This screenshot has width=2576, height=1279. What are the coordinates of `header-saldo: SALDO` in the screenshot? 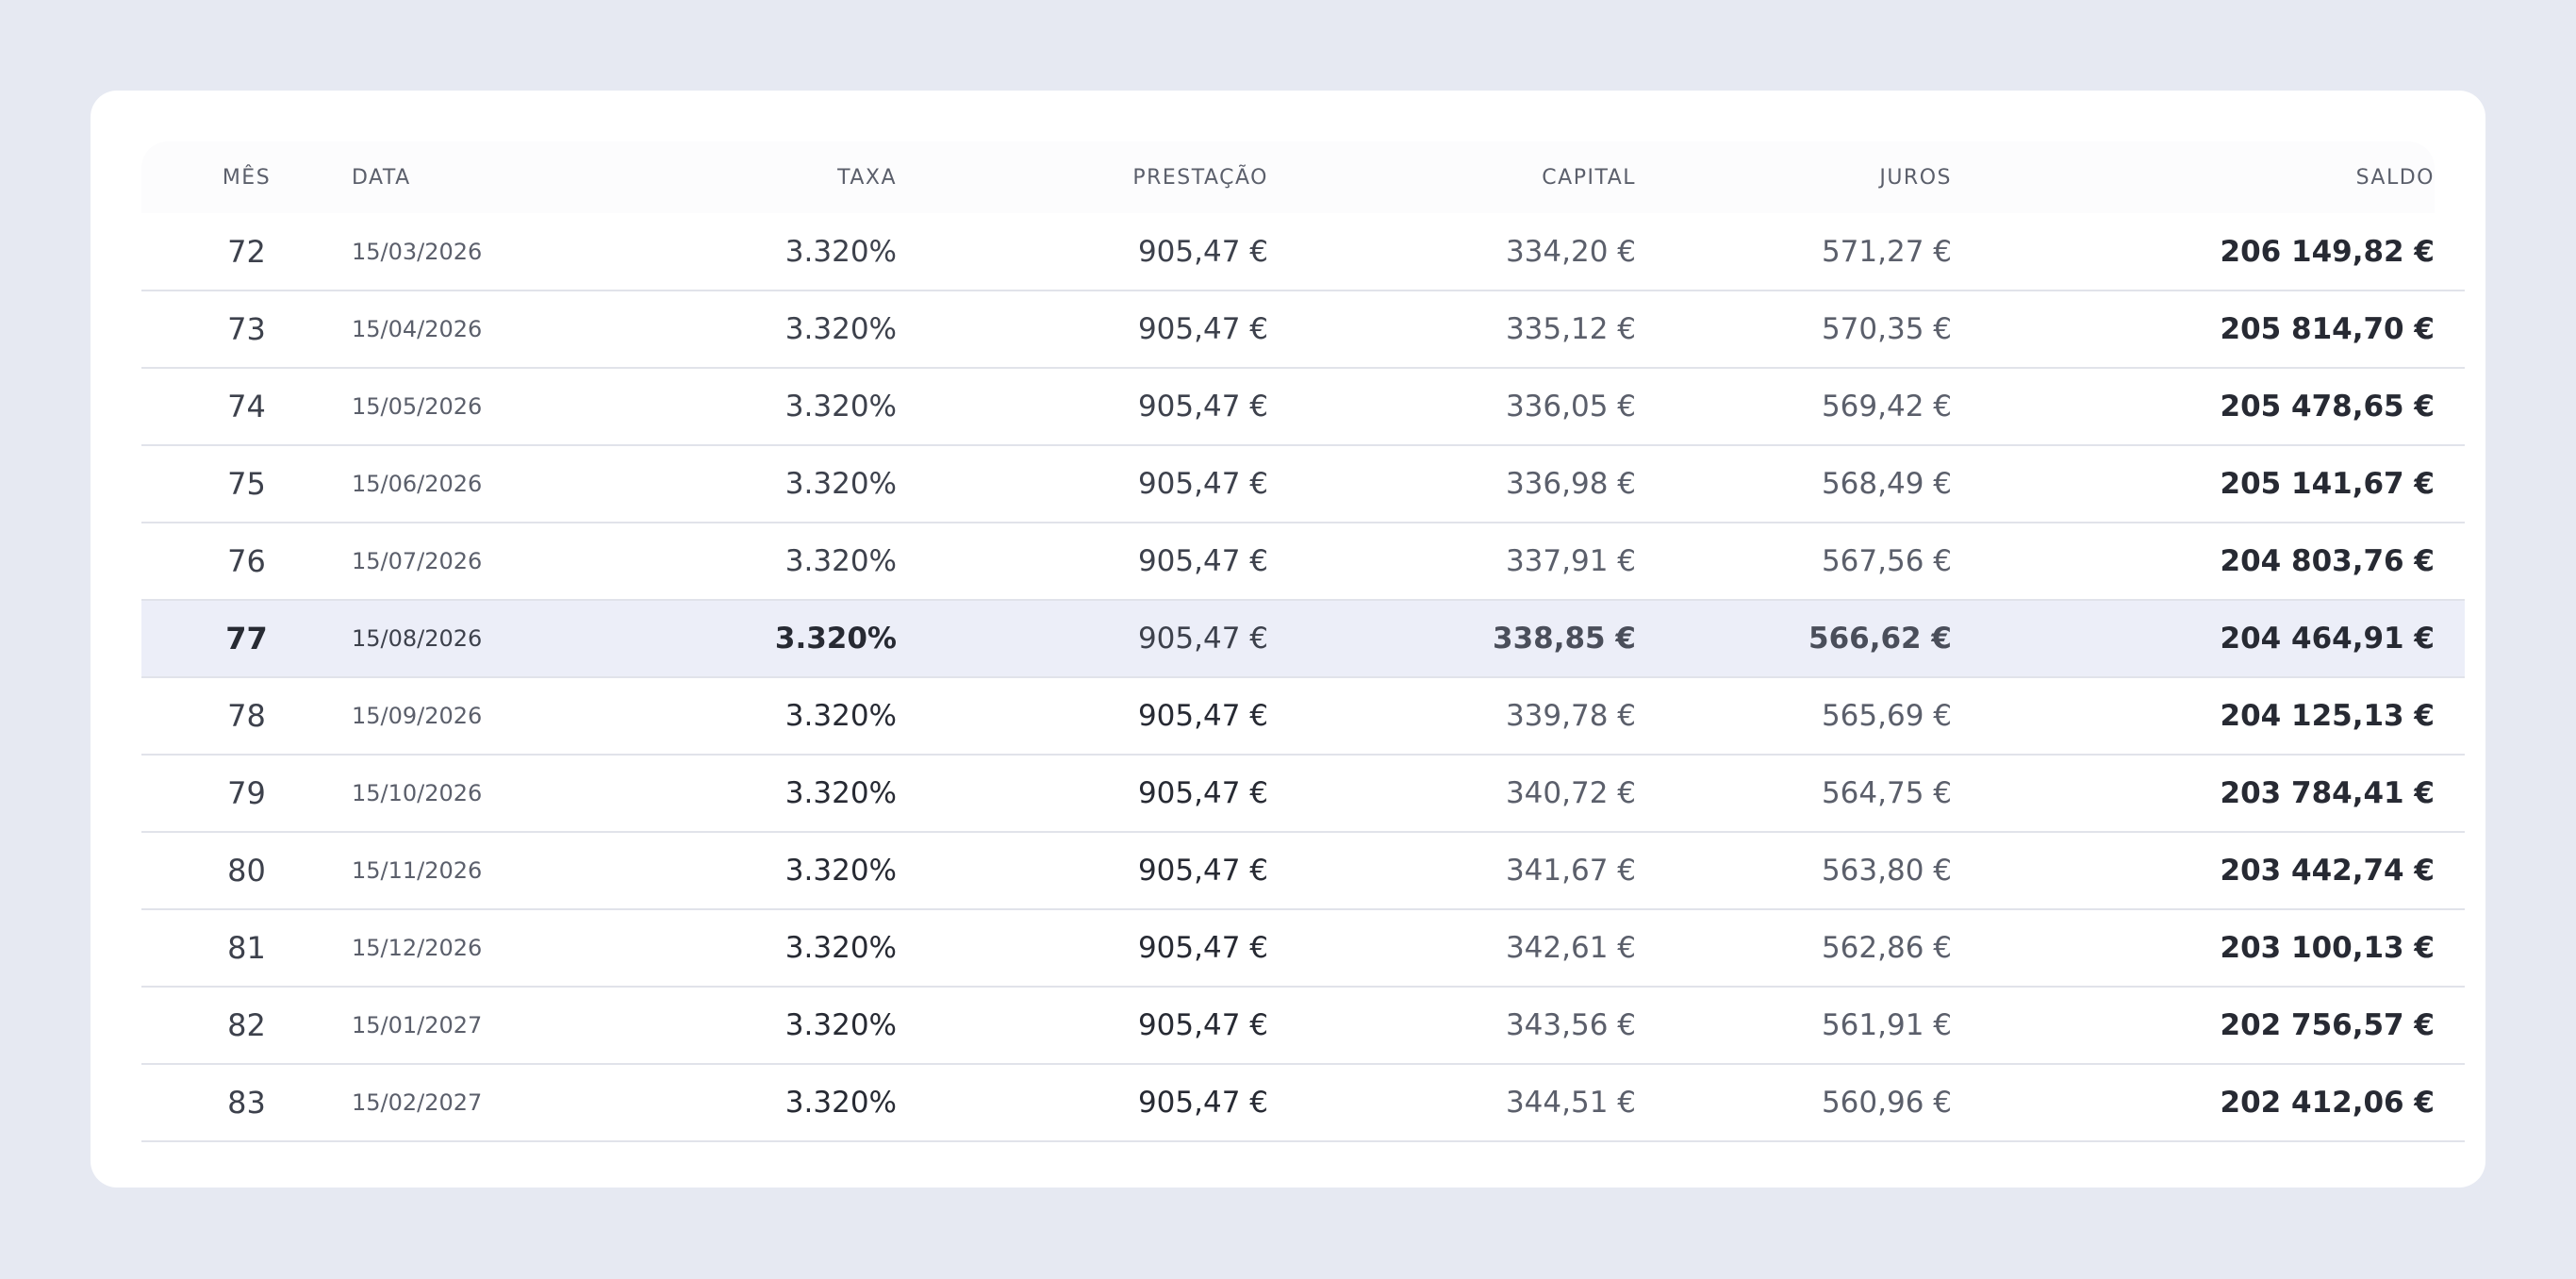 It's located at (2395, 177).